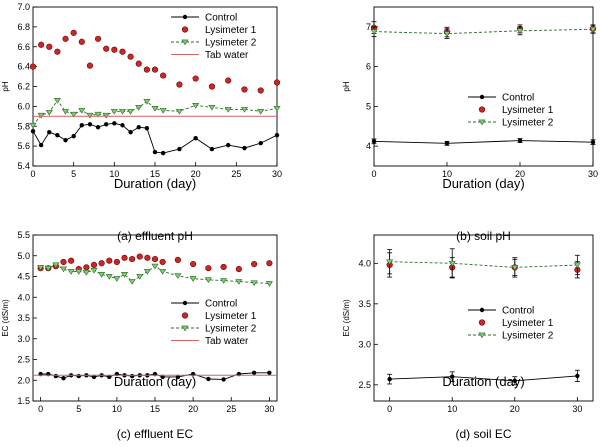  I want to click on series-lys2, so click(155, 113).